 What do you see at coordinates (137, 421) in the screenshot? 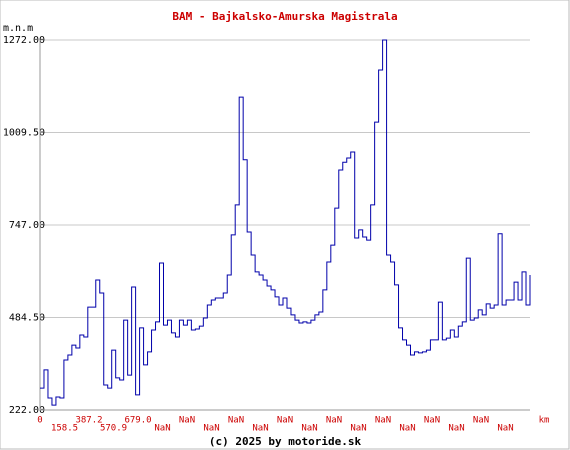
I see `x-tick-label: 679.0` at bounding box center [137, 421].